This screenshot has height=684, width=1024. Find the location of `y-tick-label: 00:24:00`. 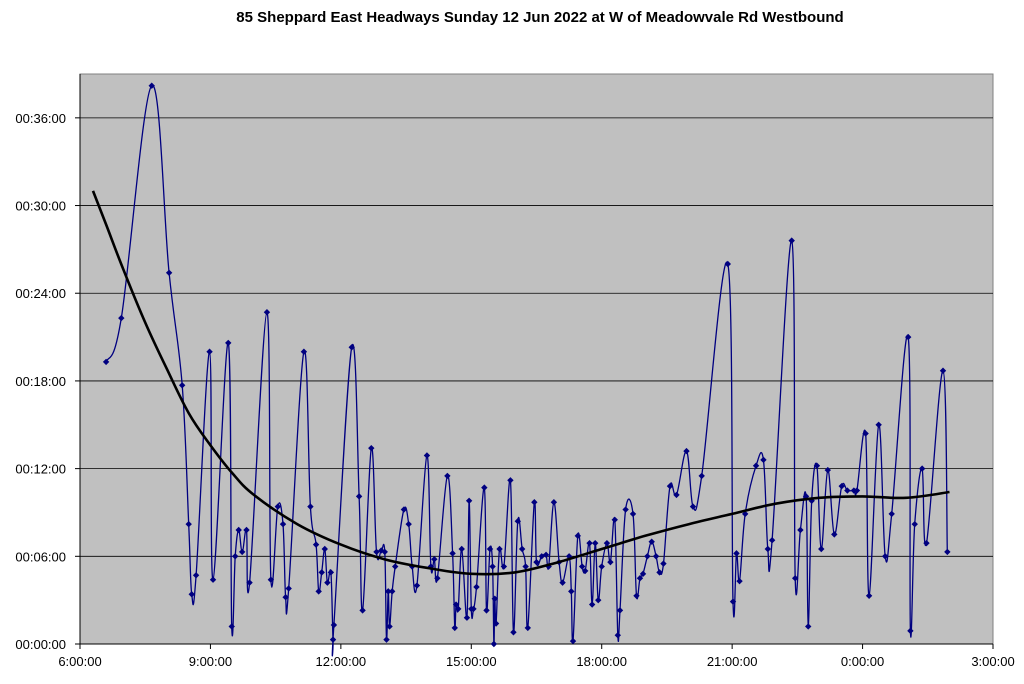

y-tick-label: 00:24:00 is located at coordinates (40, 293).